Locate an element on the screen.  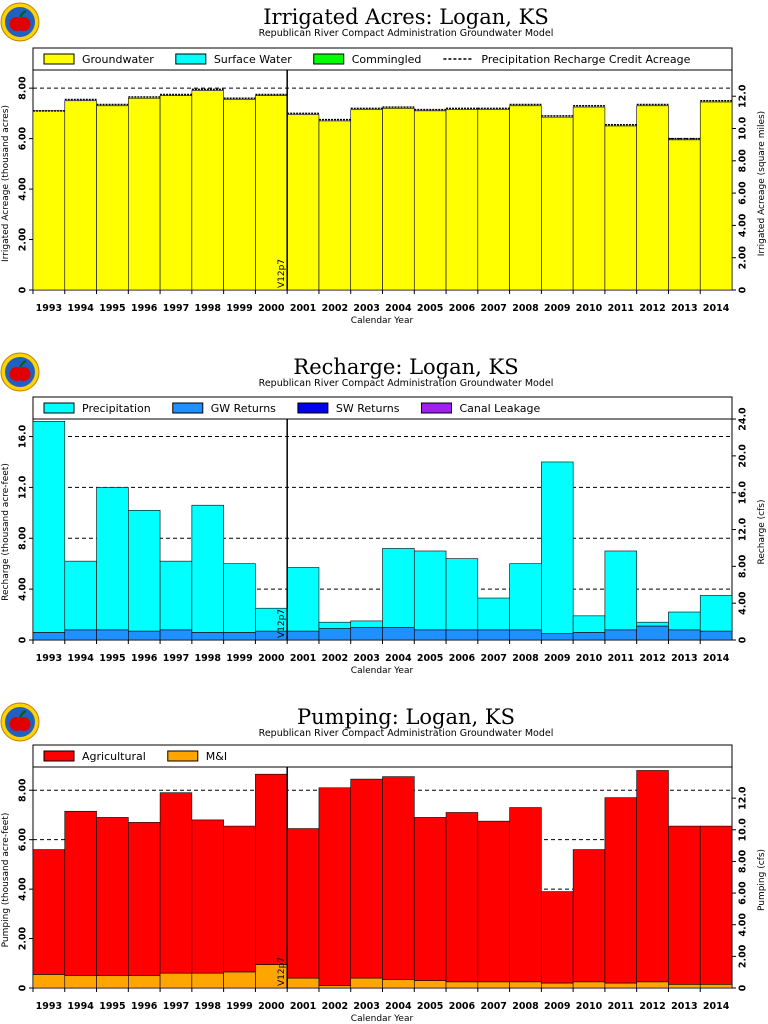
y2-tick-label: 8.00 is located at coordinates (743, 161).